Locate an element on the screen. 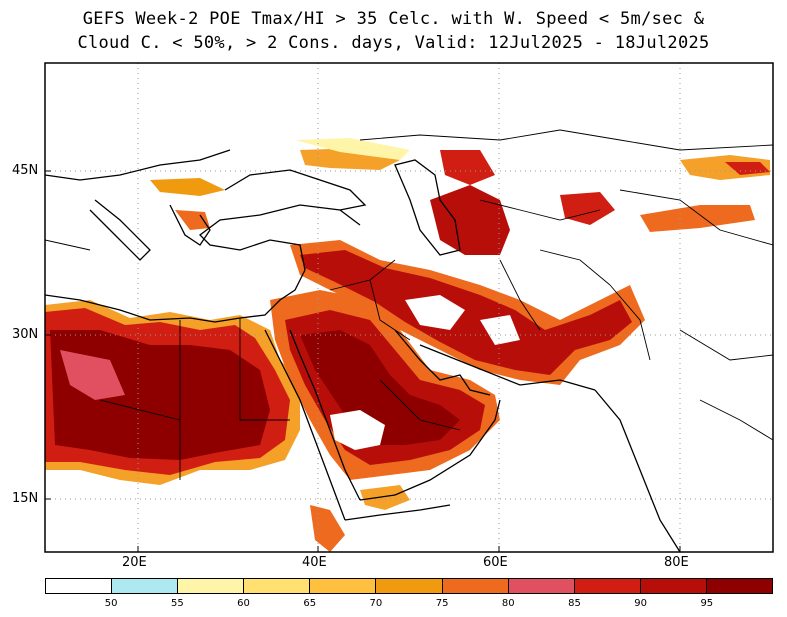 The image size is (787, 617). shade-arabia-clear is located at coordinates (357, 430).